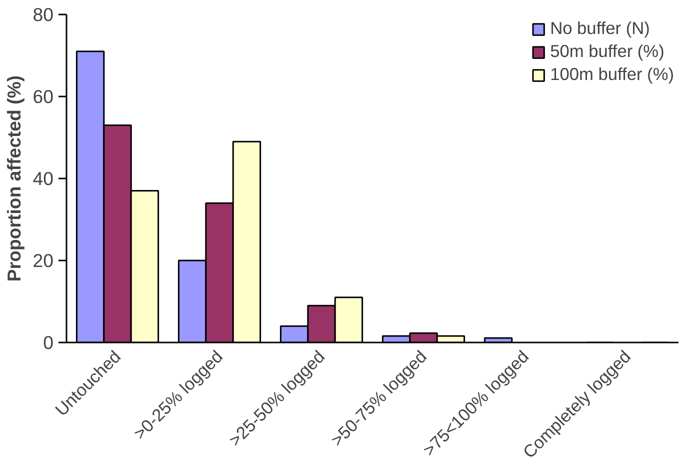 The width and height of the screenshot is (682, 472). What do you see at coordinates (43, 14) in the screenshot?
I see `y-tick-label: 80` at bounding box center [43, 14].